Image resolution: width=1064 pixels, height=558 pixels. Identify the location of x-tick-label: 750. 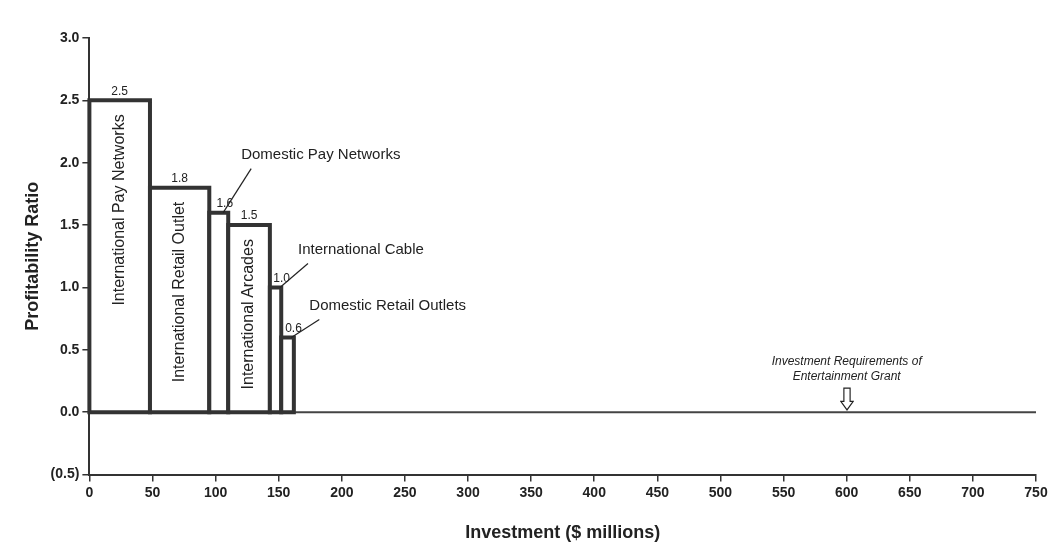
(1036, 491).